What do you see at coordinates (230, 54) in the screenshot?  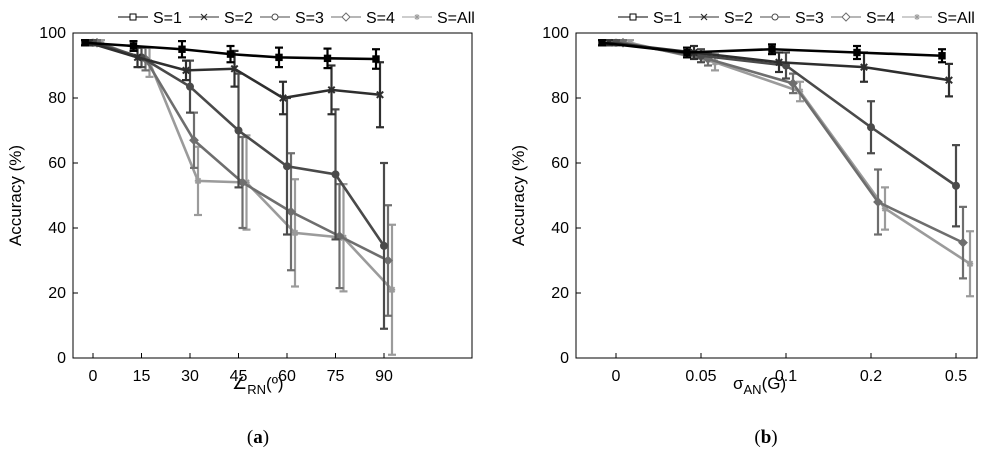 I see `series-s1` at bounding box center [230, 54].